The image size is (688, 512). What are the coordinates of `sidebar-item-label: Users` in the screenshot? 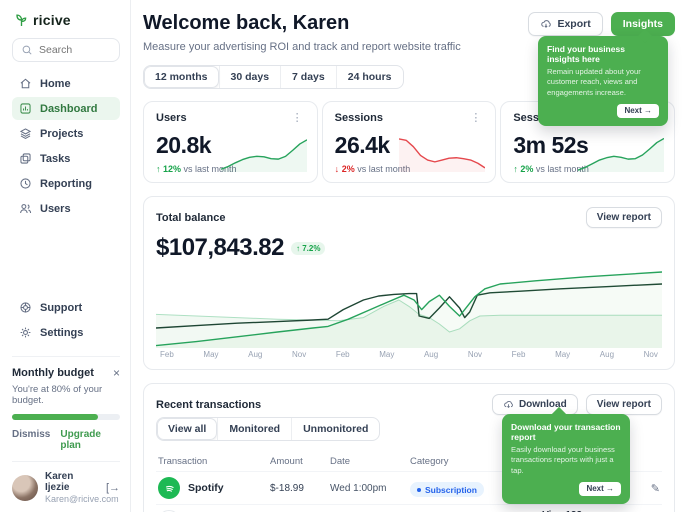 It's located at (55, 208).